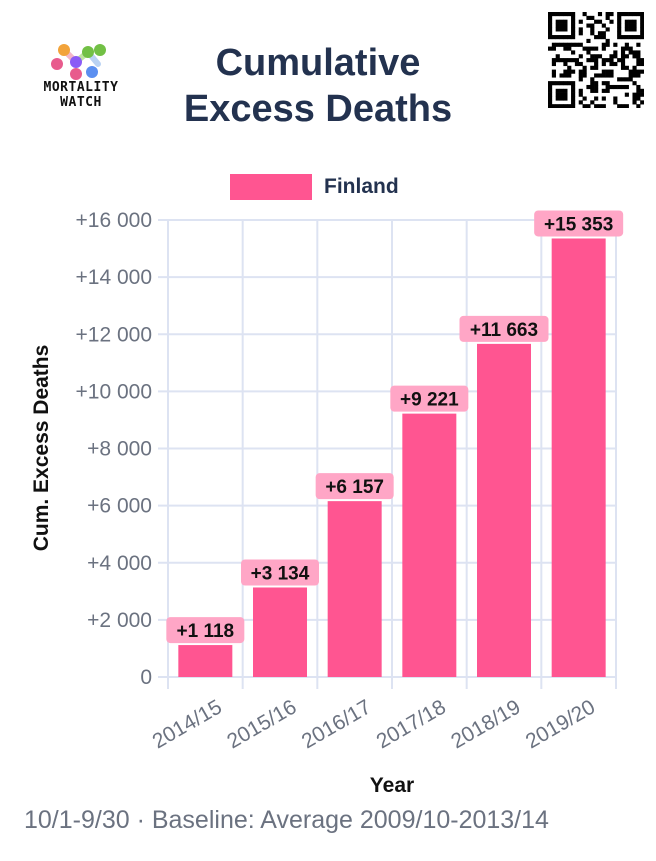 The width and height of the screenshot is (656, 861). I want to click on legend-label: Finland, so click(361, 186).